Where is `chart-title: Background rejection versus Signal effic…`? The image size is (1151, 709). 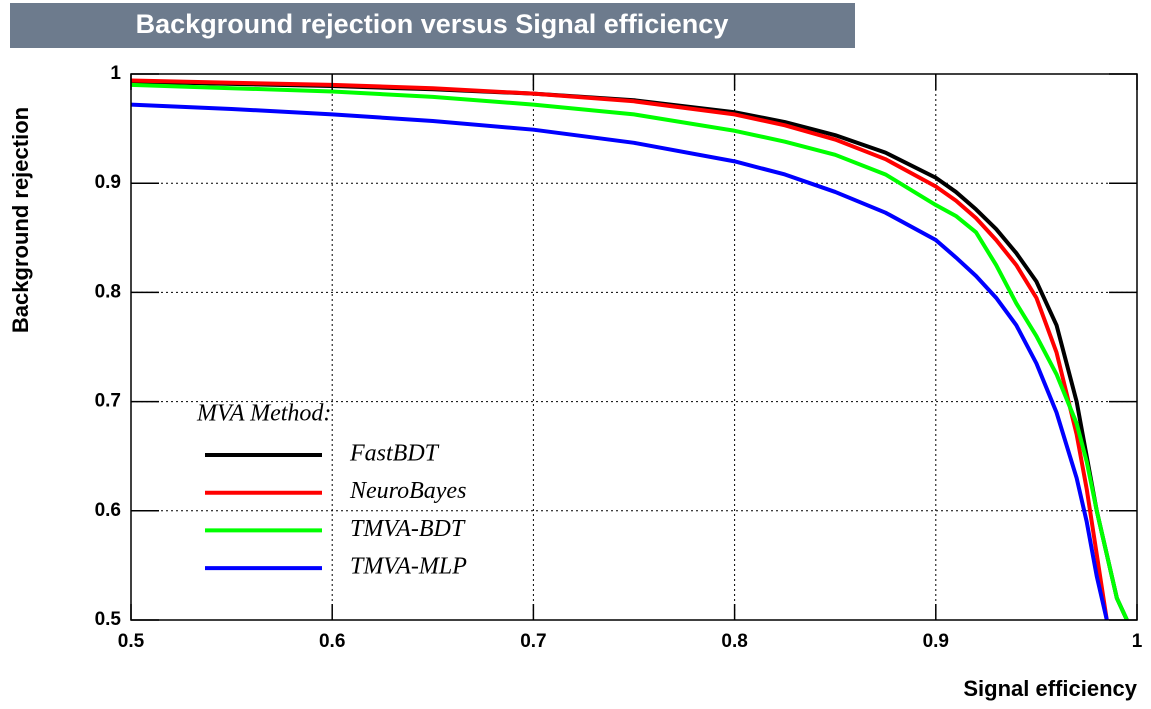
chart-title: Background rejection versus Signal effic… is located at coordinates (432, 24).